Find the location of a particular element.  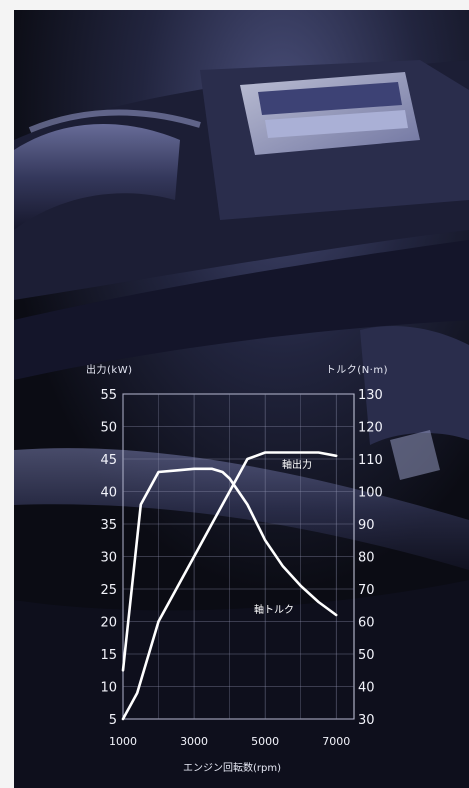

x-tick: 5000 is located at coordinates (265, 741).